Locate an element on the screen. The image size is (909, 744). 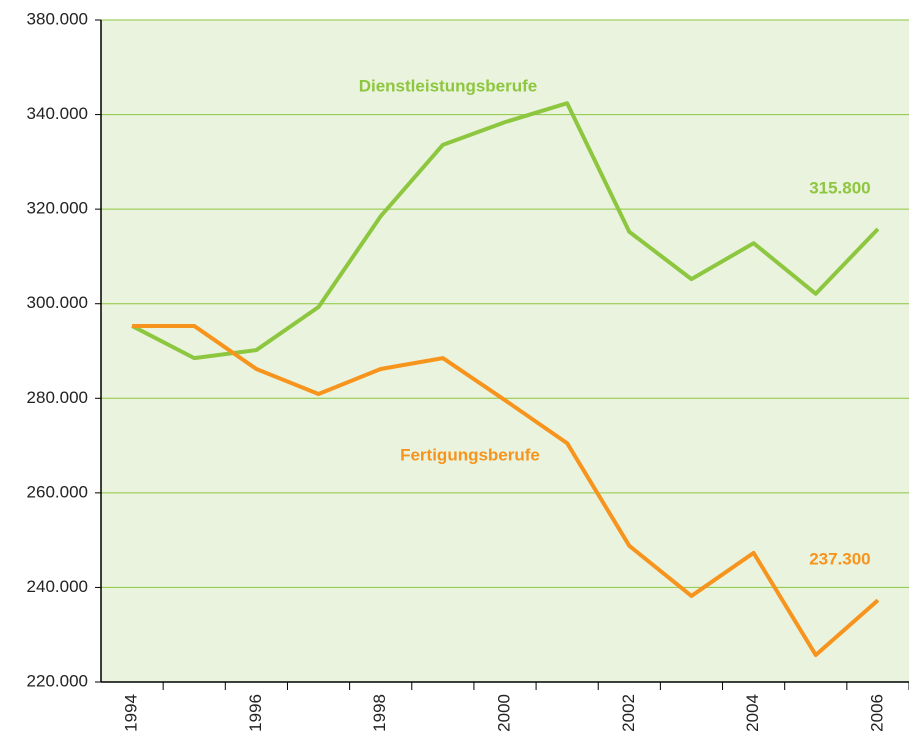
x-tick-label: 1994 is located at coordinates (131, 713).